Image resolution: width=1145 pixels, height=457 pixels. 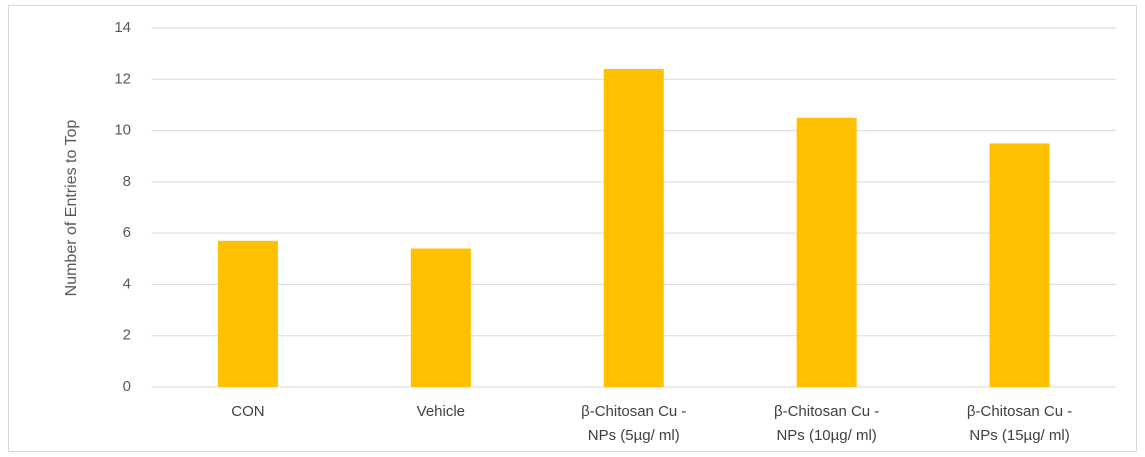 What do you see at coordinates (127, 283) in the screenshot?
I see `y-tick-label: 4` at bounding box center [127, 283].